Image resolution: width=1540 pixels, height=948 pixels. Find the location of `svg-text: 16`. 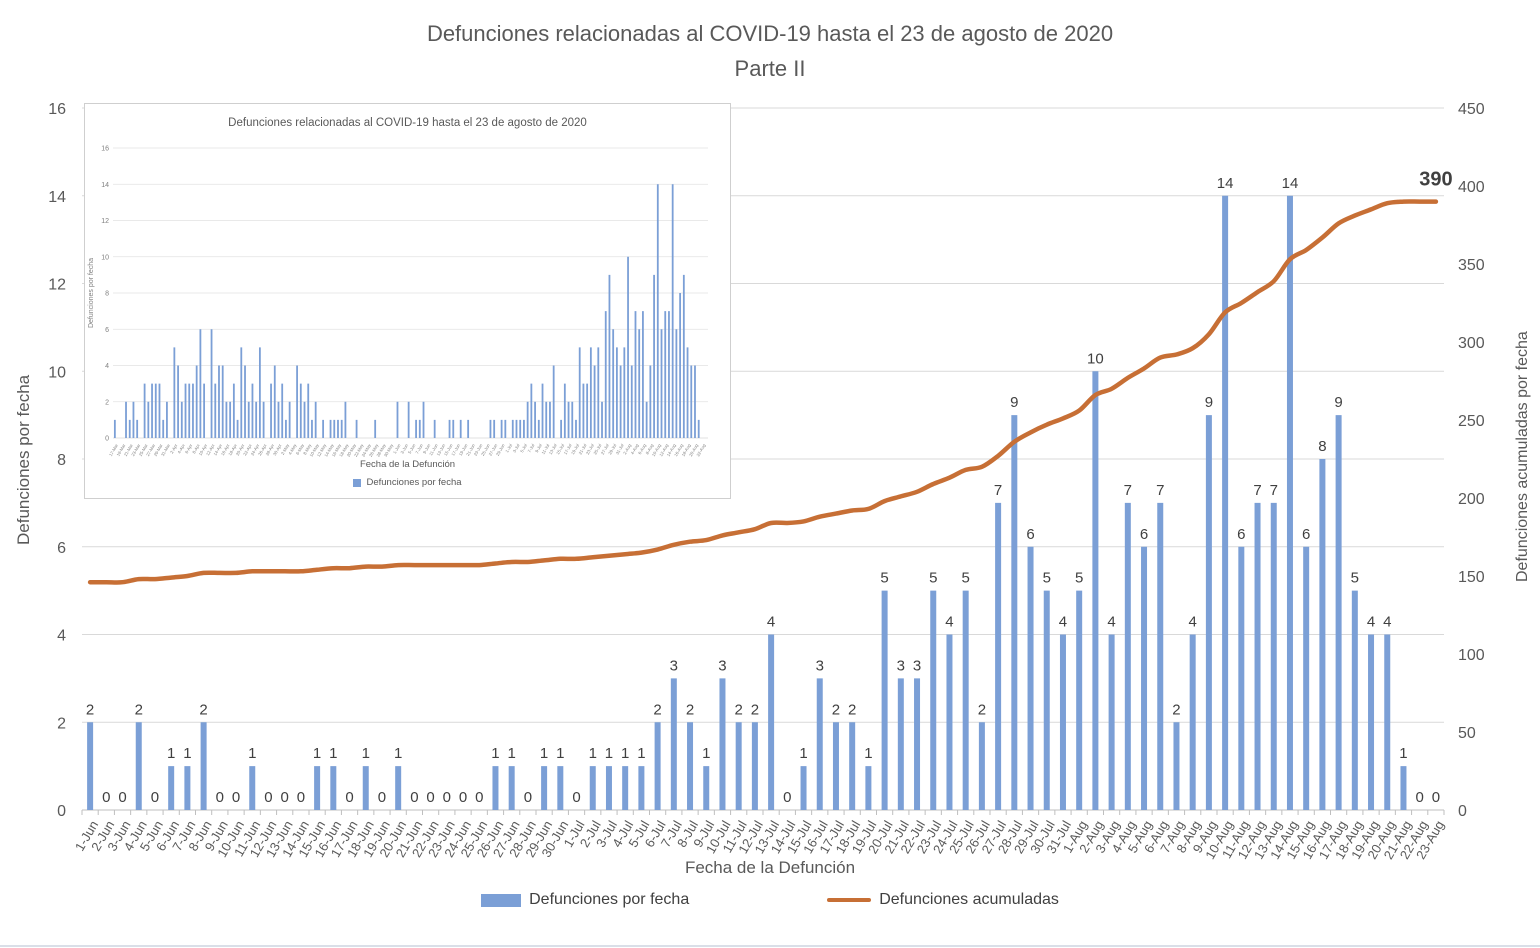

svg-text: 16 is located at coordinates (57, 109).